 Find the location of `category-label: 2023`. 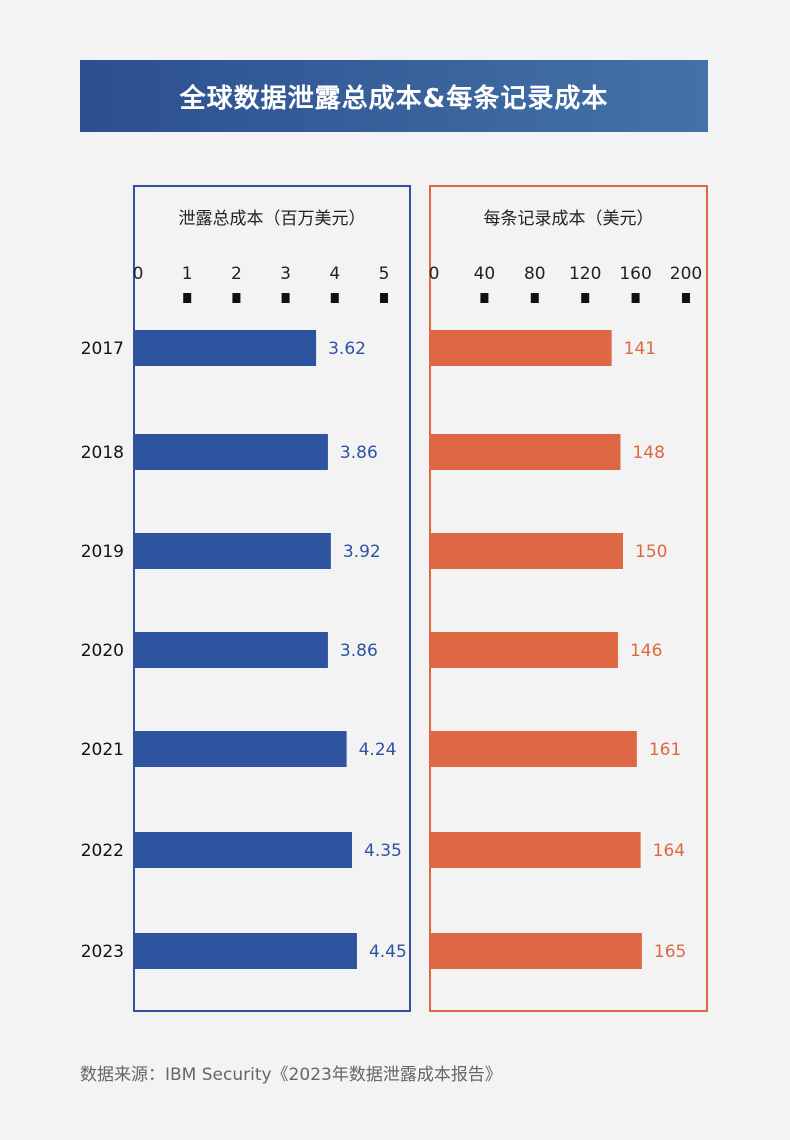

category-label: 2023 is located at coordinates (102, 952).